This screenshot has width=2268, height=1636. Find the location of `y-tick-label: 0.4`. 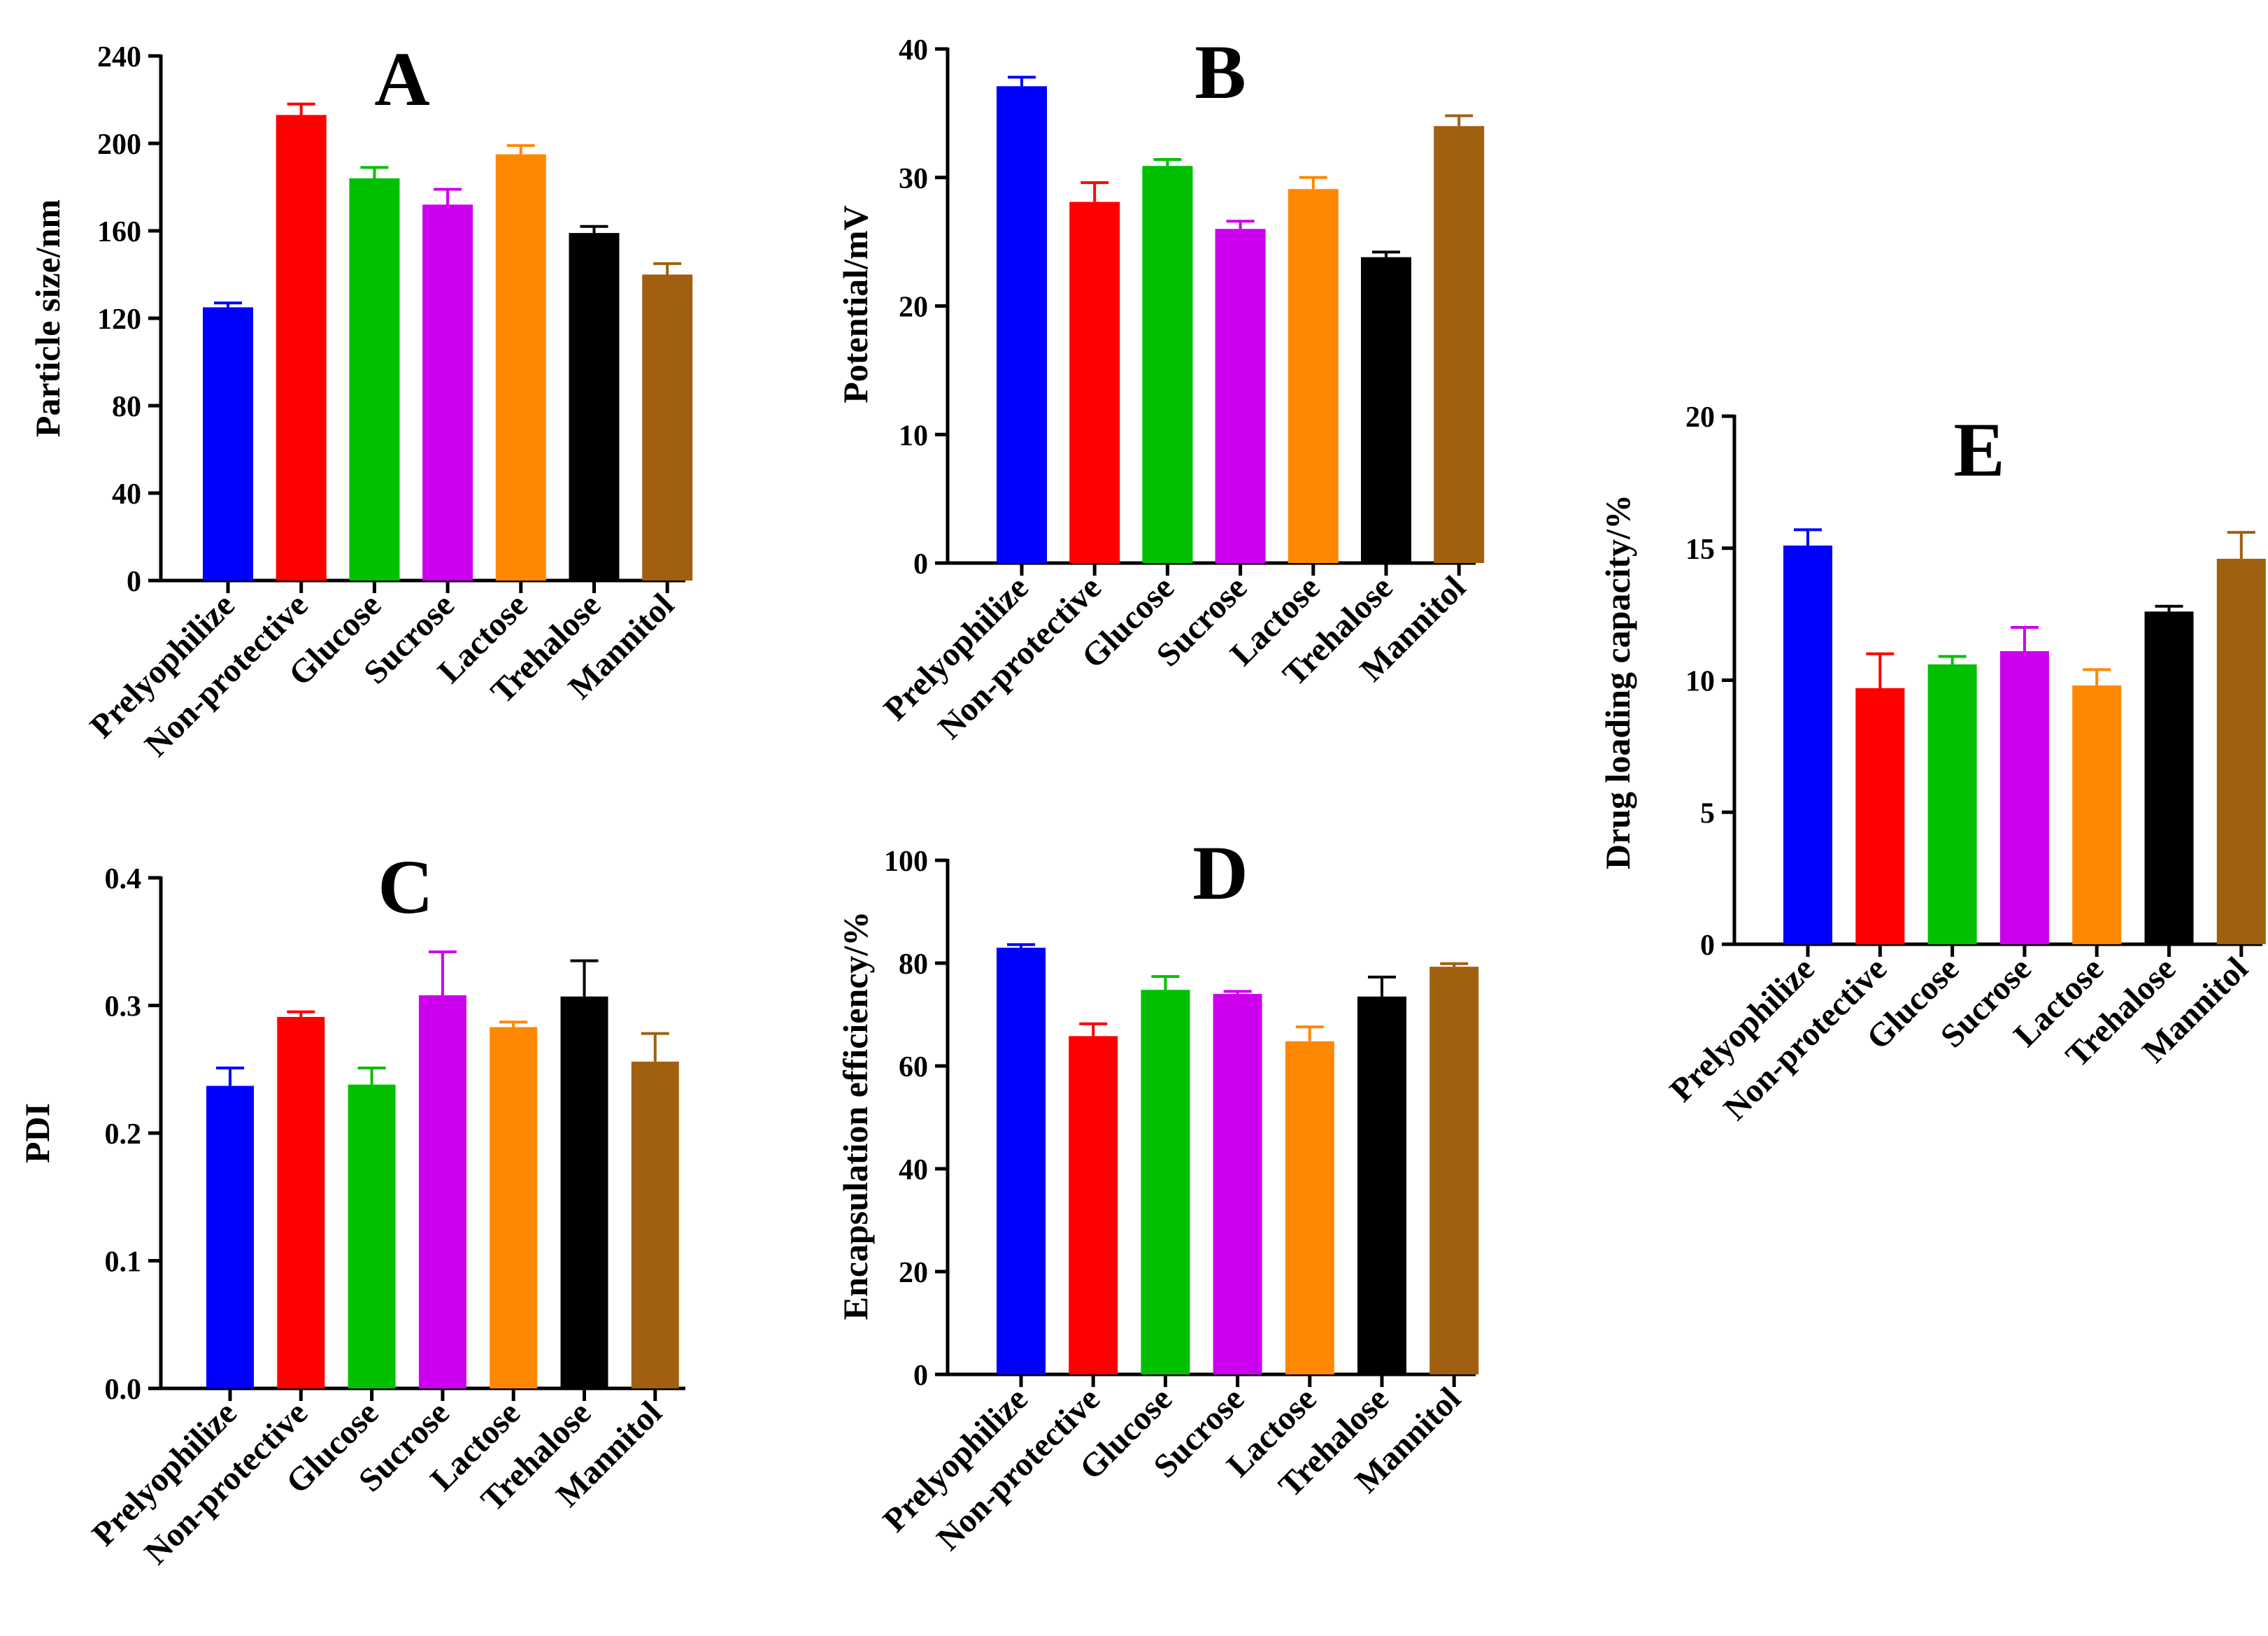

y-tick-label: 0.4 is located at coordinates (124, 879).